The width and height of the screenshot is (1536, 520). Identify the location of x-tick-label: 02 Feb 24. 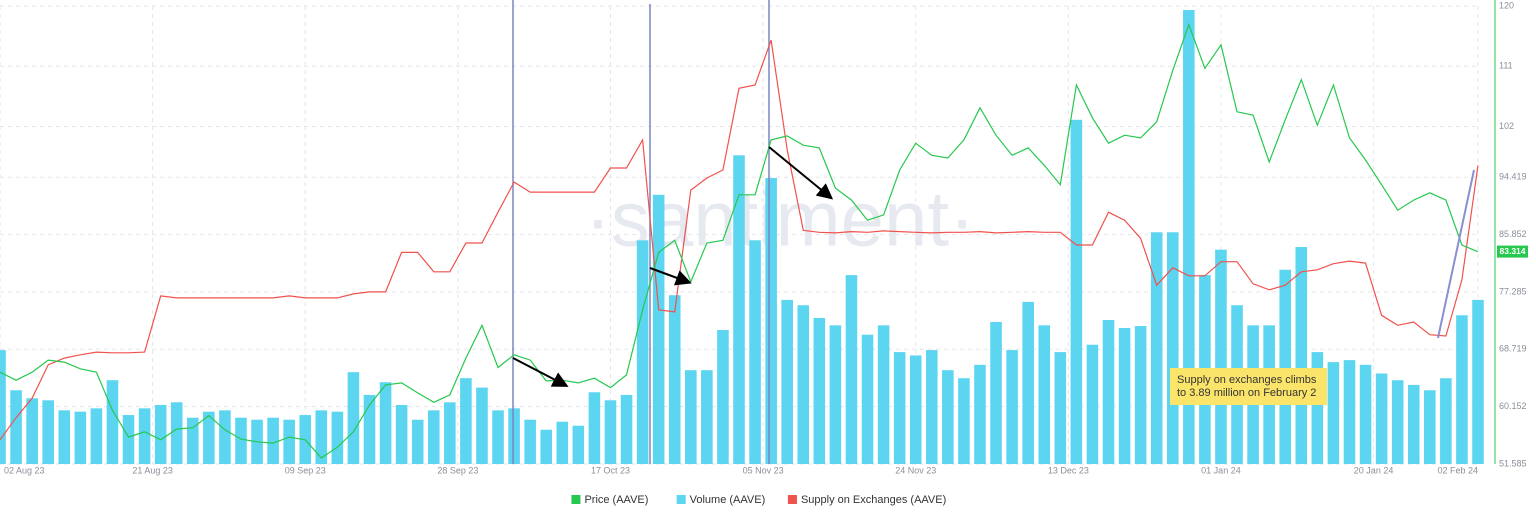
(1457, 470).